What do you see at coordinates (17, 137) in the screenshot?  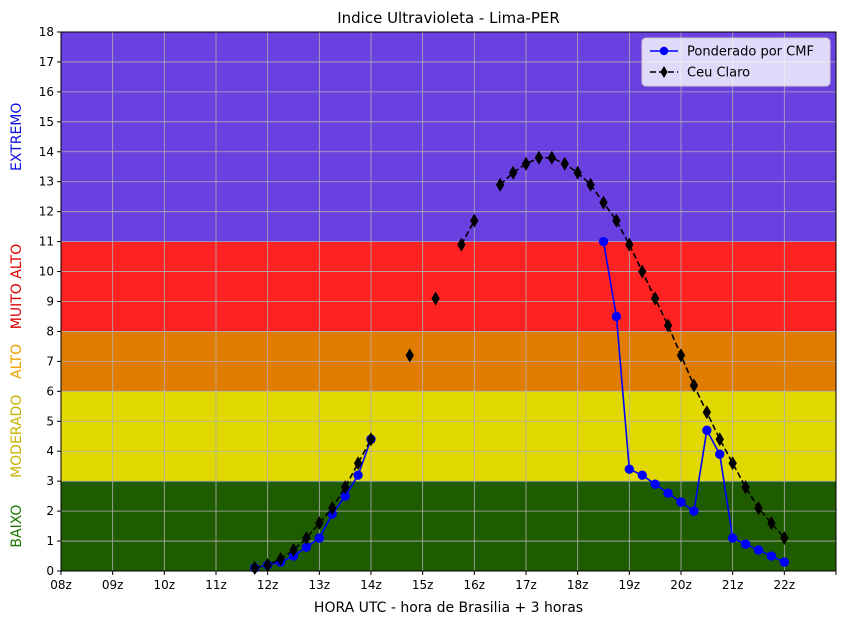 I see `band-label-extremo: EXTREMO` at bounding box center [17, 137].